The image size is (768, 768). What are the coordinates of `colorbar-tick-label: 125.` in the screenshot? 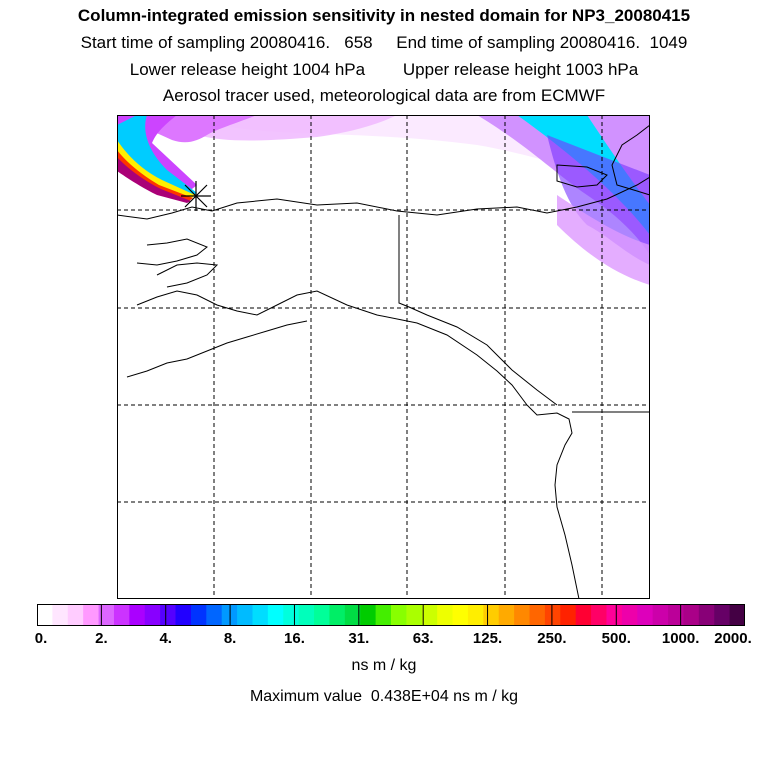 It's located at (487, 638).